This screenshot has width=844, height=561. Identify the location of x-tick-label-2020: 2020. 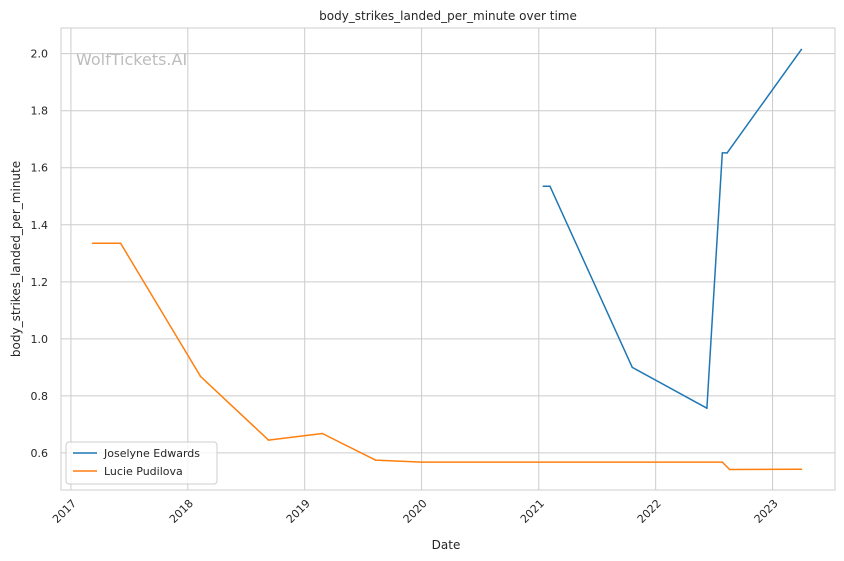
(415, 511).